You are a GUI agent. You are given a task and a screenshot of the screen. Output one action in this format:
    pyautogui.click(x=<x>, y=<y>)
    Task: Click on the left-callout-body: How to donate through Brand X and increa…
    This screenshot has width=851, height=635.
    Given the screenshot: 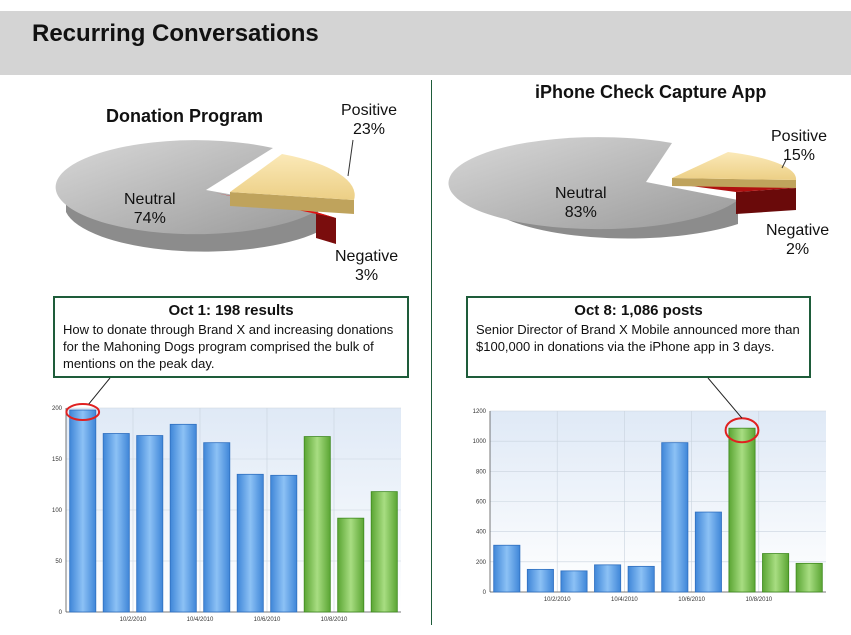 What is the action you would take?
    pyautogui.click(x=228, y=346)
    